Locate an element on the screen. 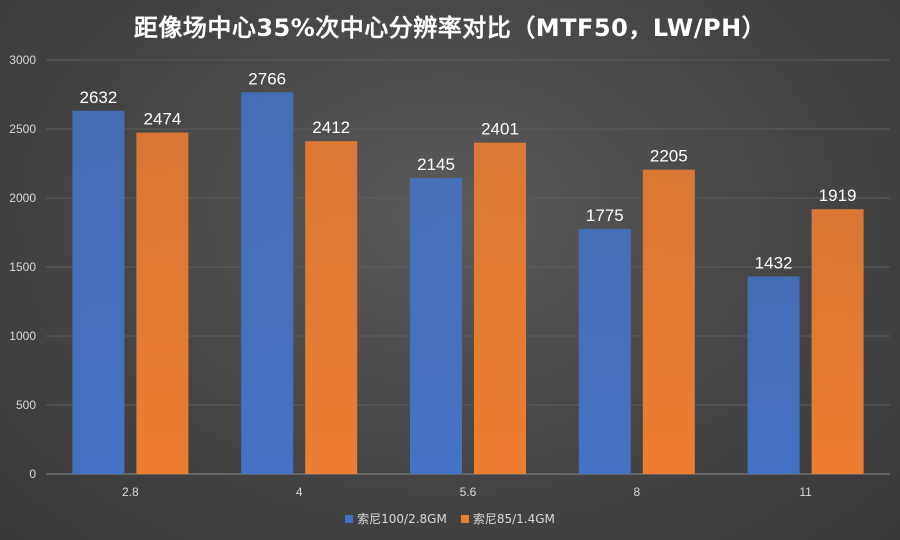 Image resolution: width=900 pixels, height=540 pixels. legend-item-series-2: 索尼85/1.4GM is located at coordinates (507, 518).